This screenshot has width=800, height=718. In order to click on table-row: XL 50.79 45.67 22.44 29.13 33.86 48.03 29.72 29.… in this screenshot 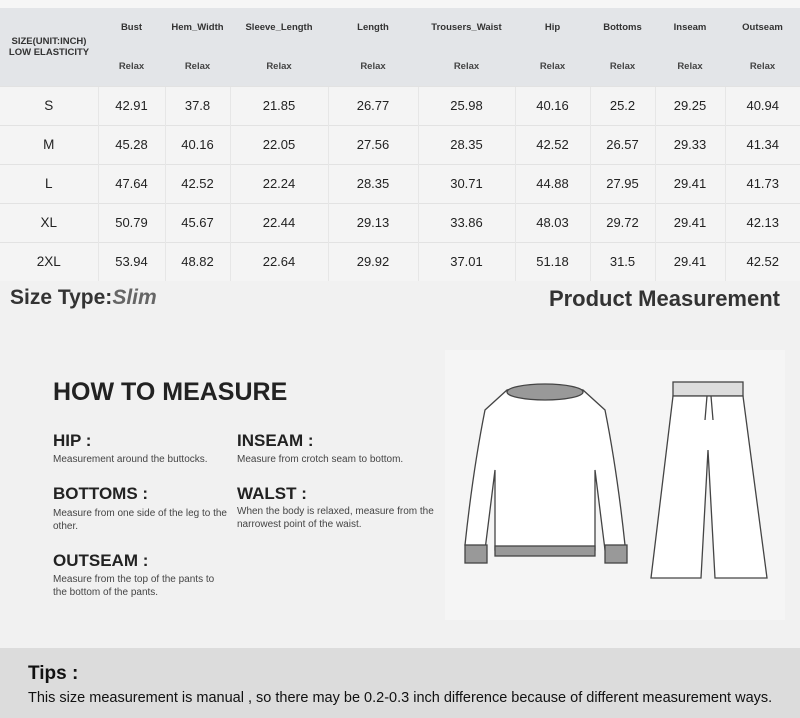, I will do `click(400, 222)`.